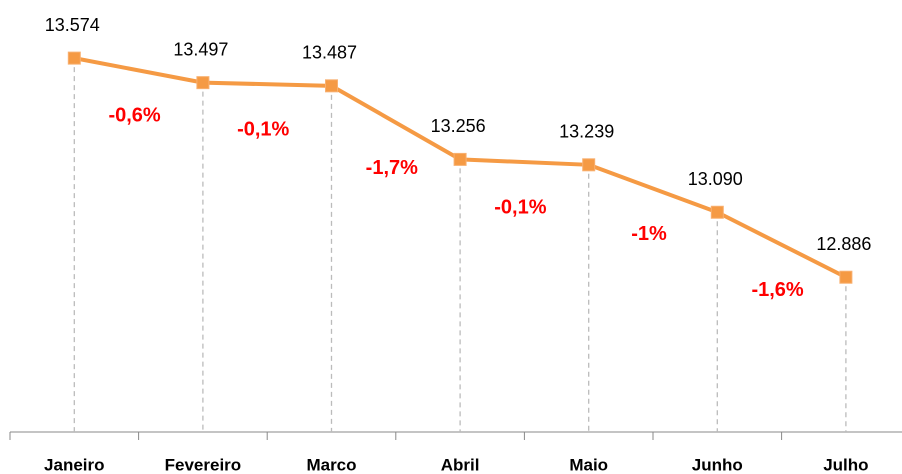 This screenshot has height=474, width=902. Describe the element at coordinates (649, 234) in the screenshot. I see `change-label: -1%` at that location.